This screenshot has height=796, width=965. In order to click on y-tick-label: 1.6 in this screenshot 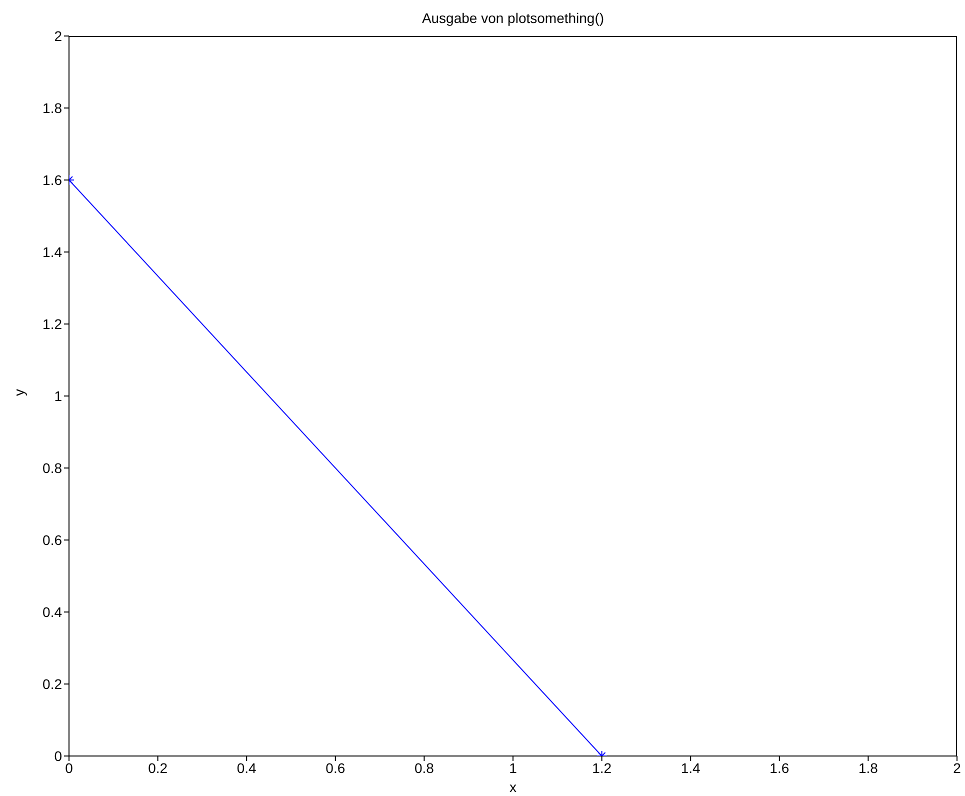, I will do `click(52, 180)`.